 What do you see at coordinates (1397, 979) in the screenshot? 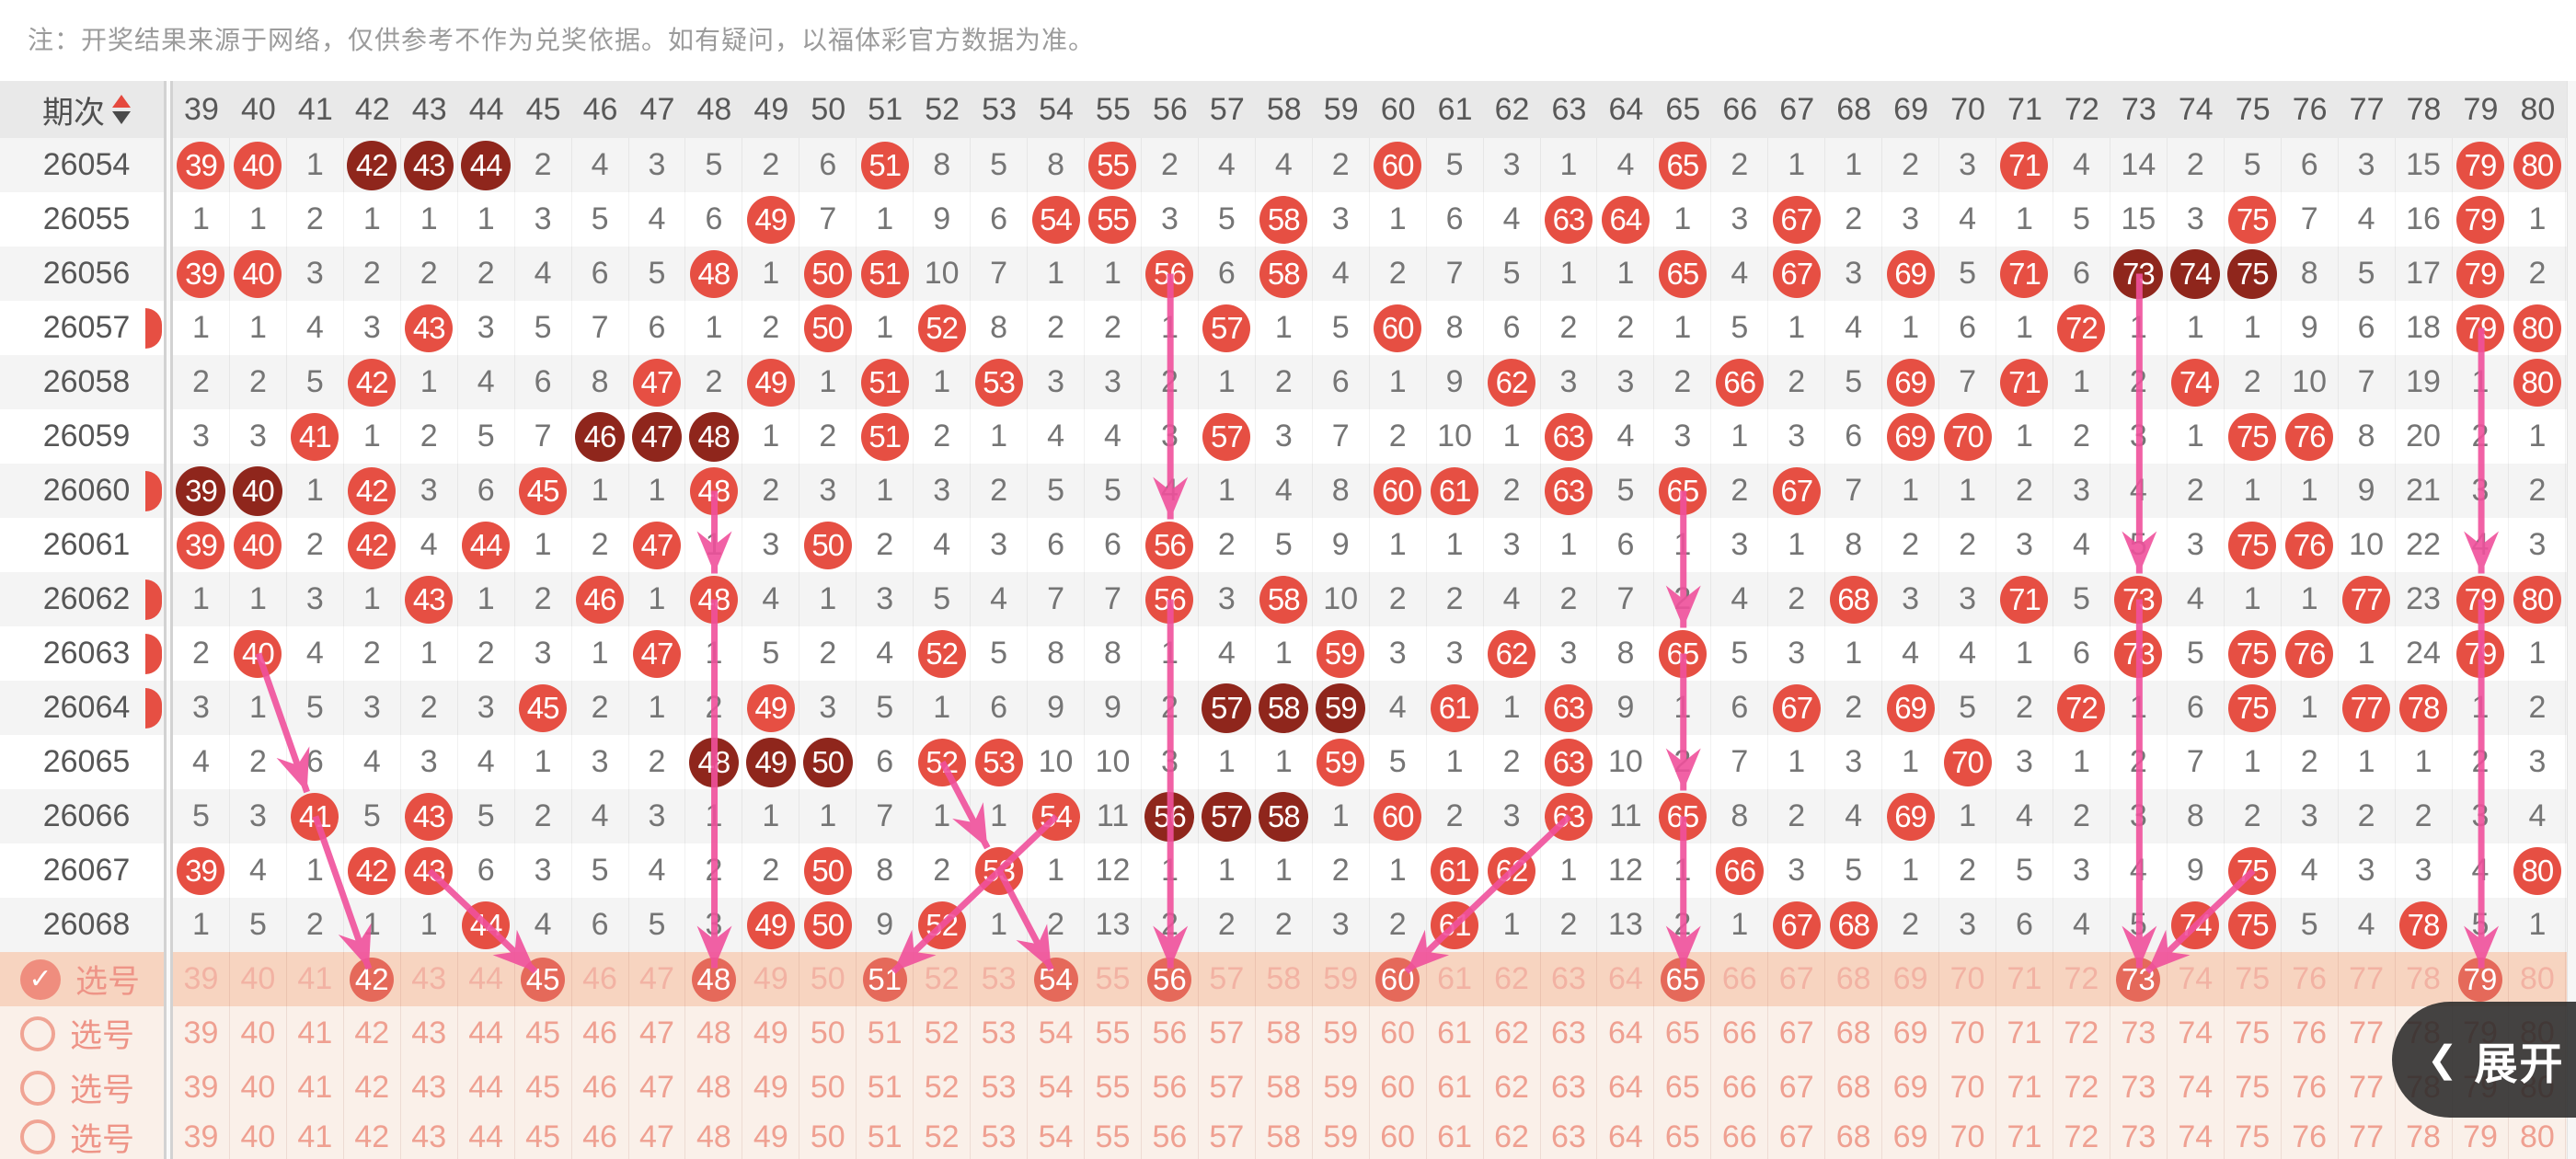
I see `picked-number-circle: 60` at bounding box center [1397, 979].